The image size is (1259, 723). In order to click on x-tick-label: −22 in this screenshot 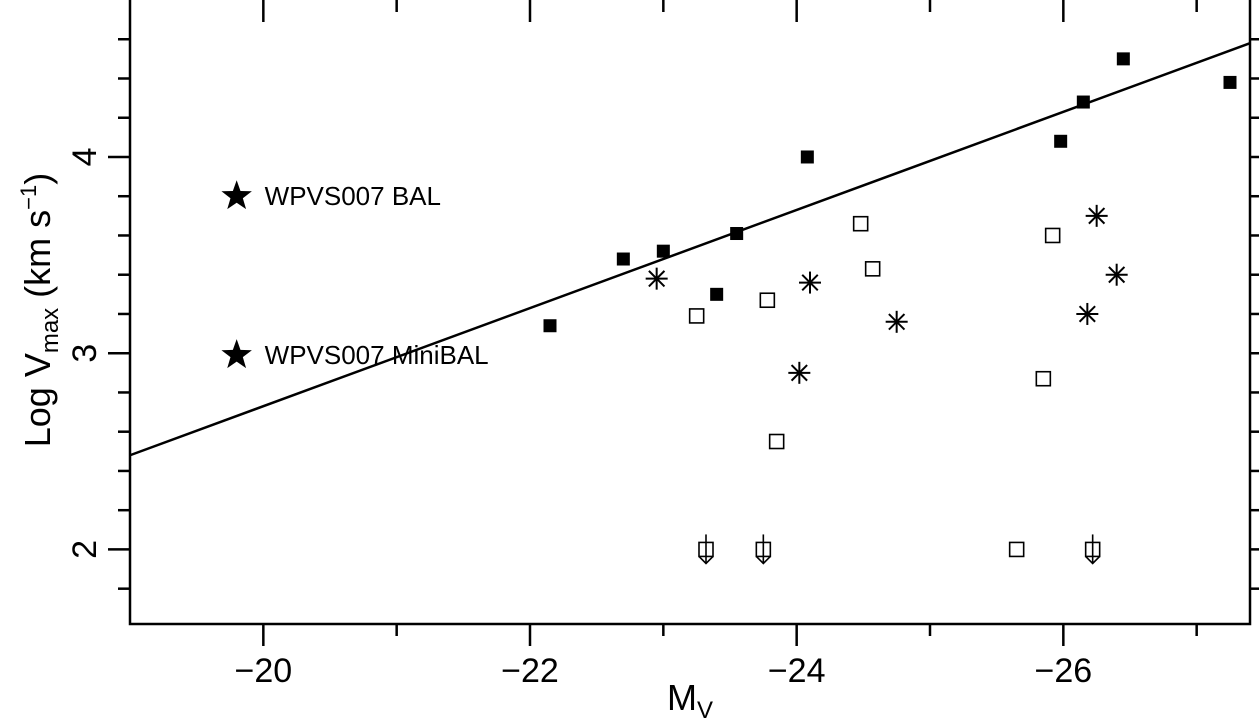, I will do `click(530, 671)`.